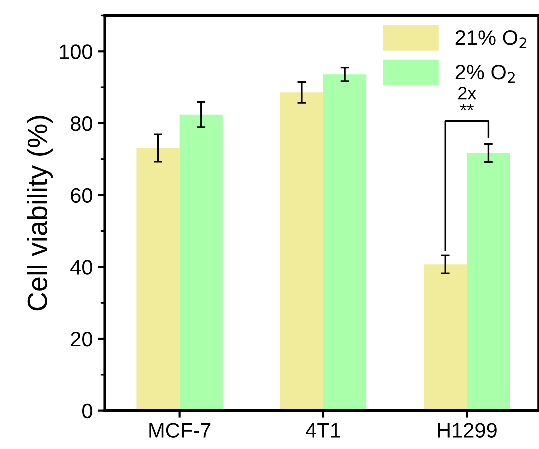  Describe the element at coordinates (81, 339) in the screenshot. I see `y-tick-label: 20` at that location.